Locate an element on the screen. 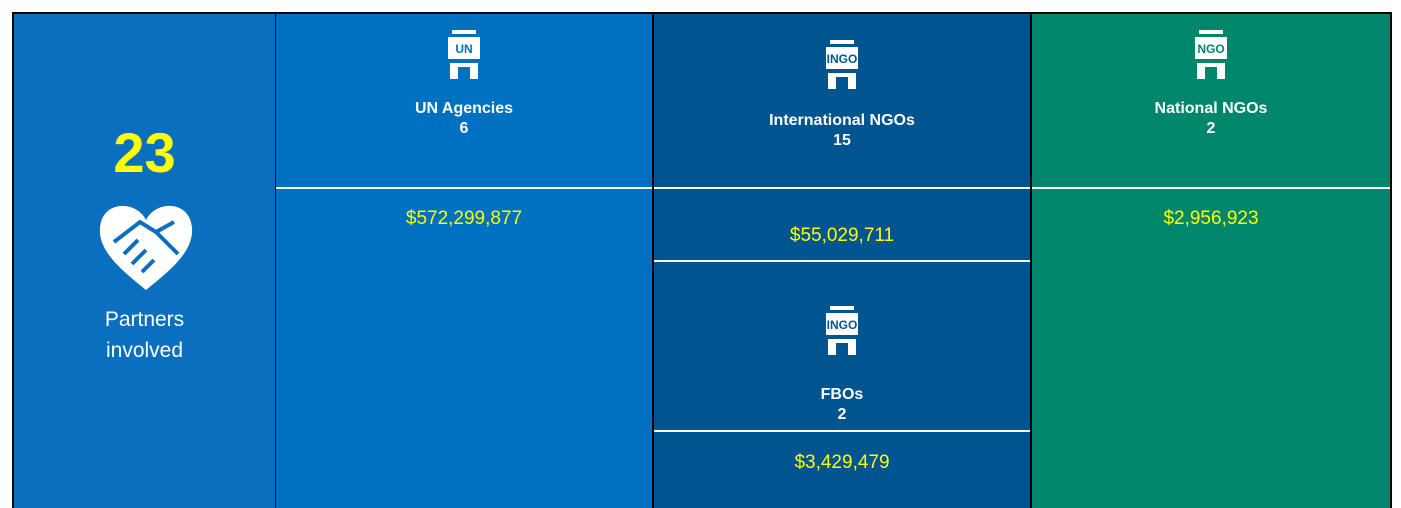 The height and width of the screenshot is (508, 1401). handshake-heart-icon is located at coordinates (146, 247).